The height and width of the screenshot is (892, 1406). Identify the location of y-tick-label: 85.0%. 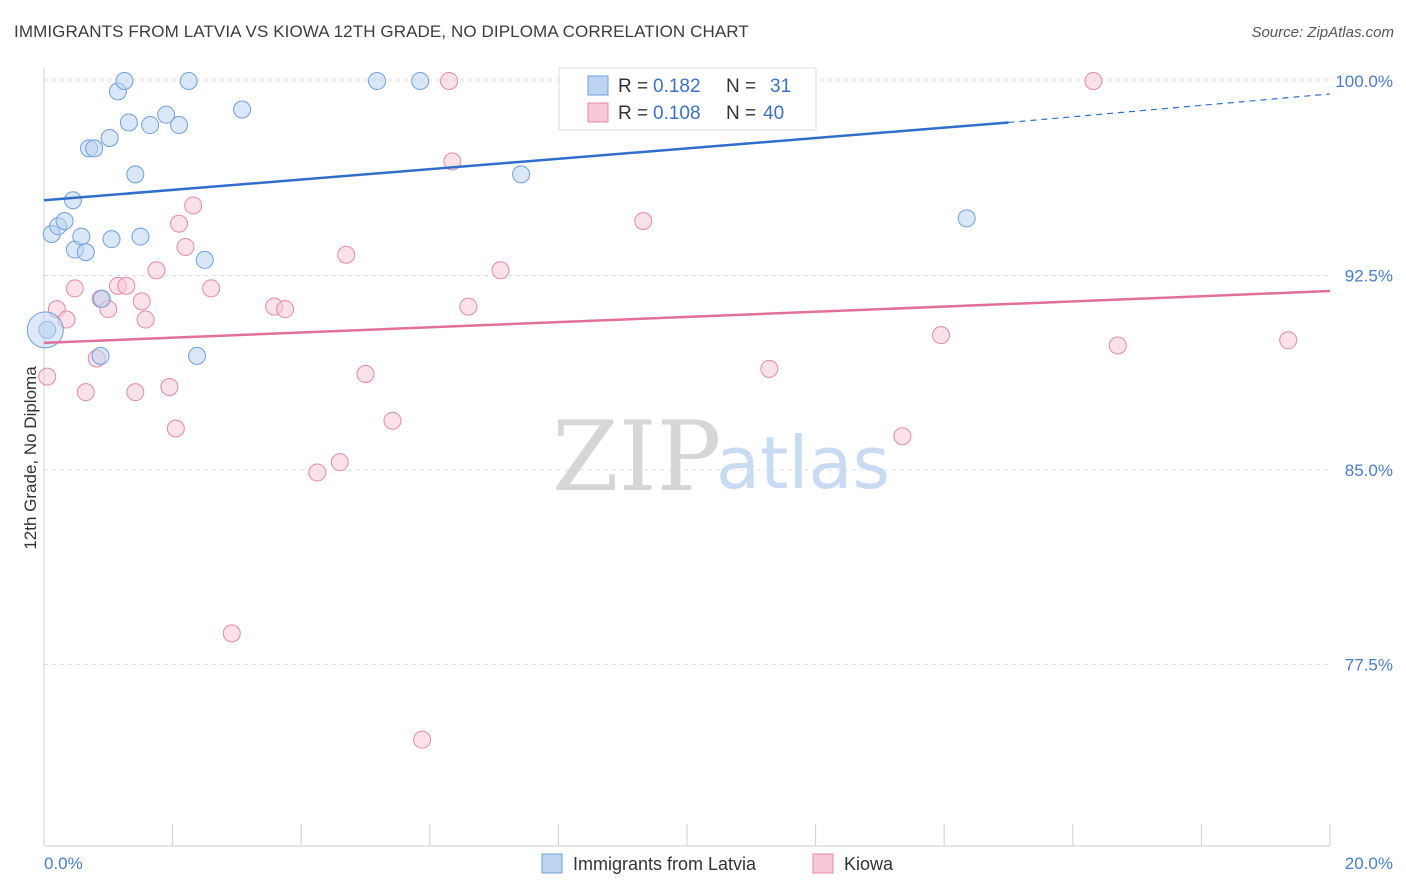
(1369, 470).